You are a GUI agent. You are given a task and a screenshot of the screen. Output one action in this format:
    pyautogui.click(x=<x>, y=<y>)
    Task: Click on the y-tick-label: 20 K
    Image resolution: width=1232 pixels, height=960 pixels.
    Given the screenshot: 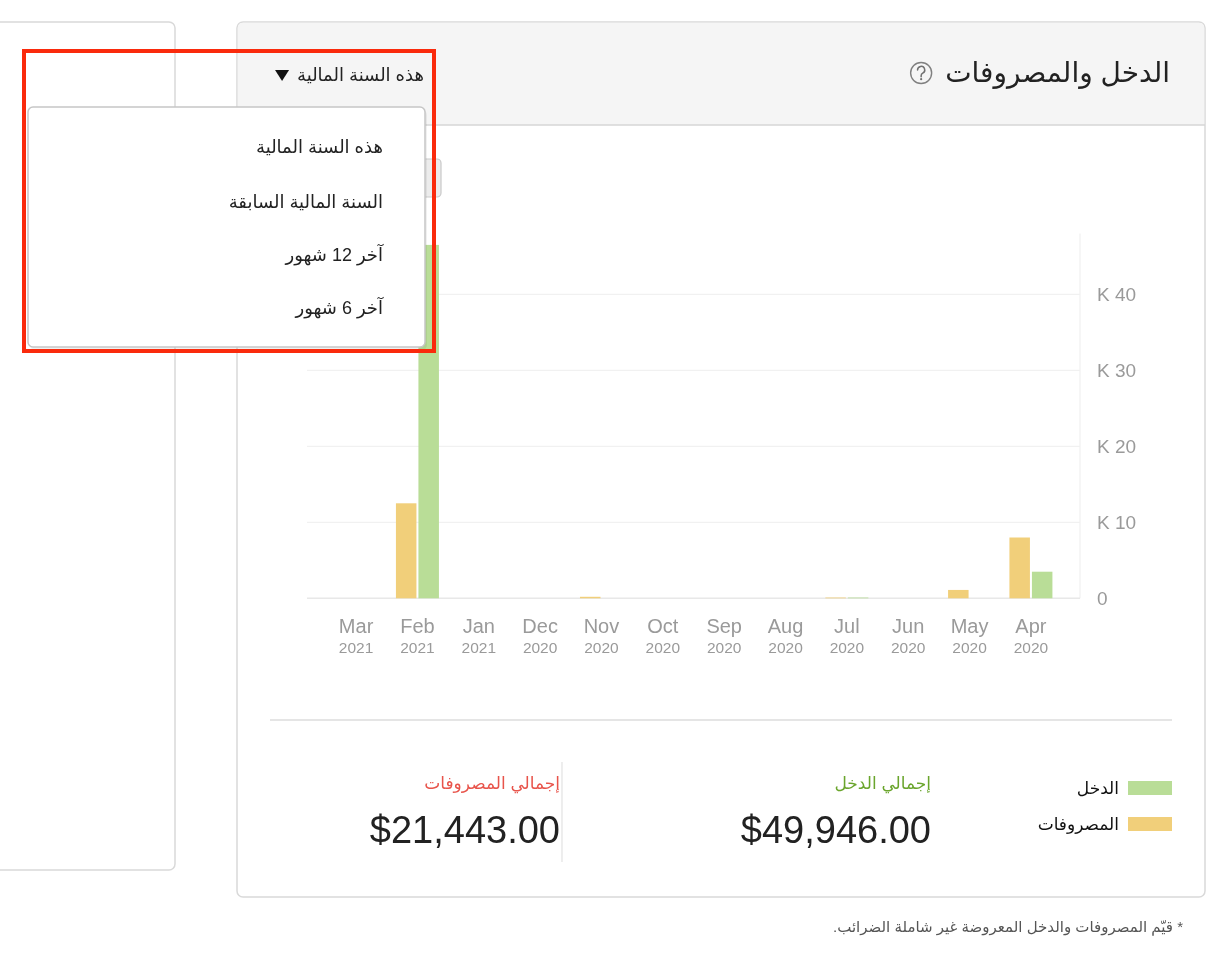 What is the action you would take?
    pyautogui.click(x=1117, y=446)
    